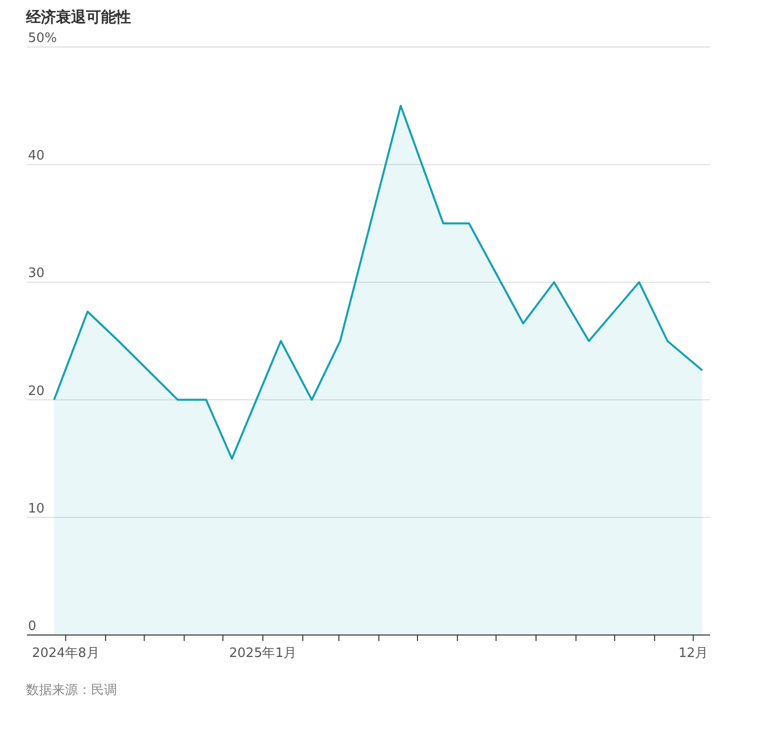  I want to click on chart-title: 经济衰退可能性, so click(79, 17).